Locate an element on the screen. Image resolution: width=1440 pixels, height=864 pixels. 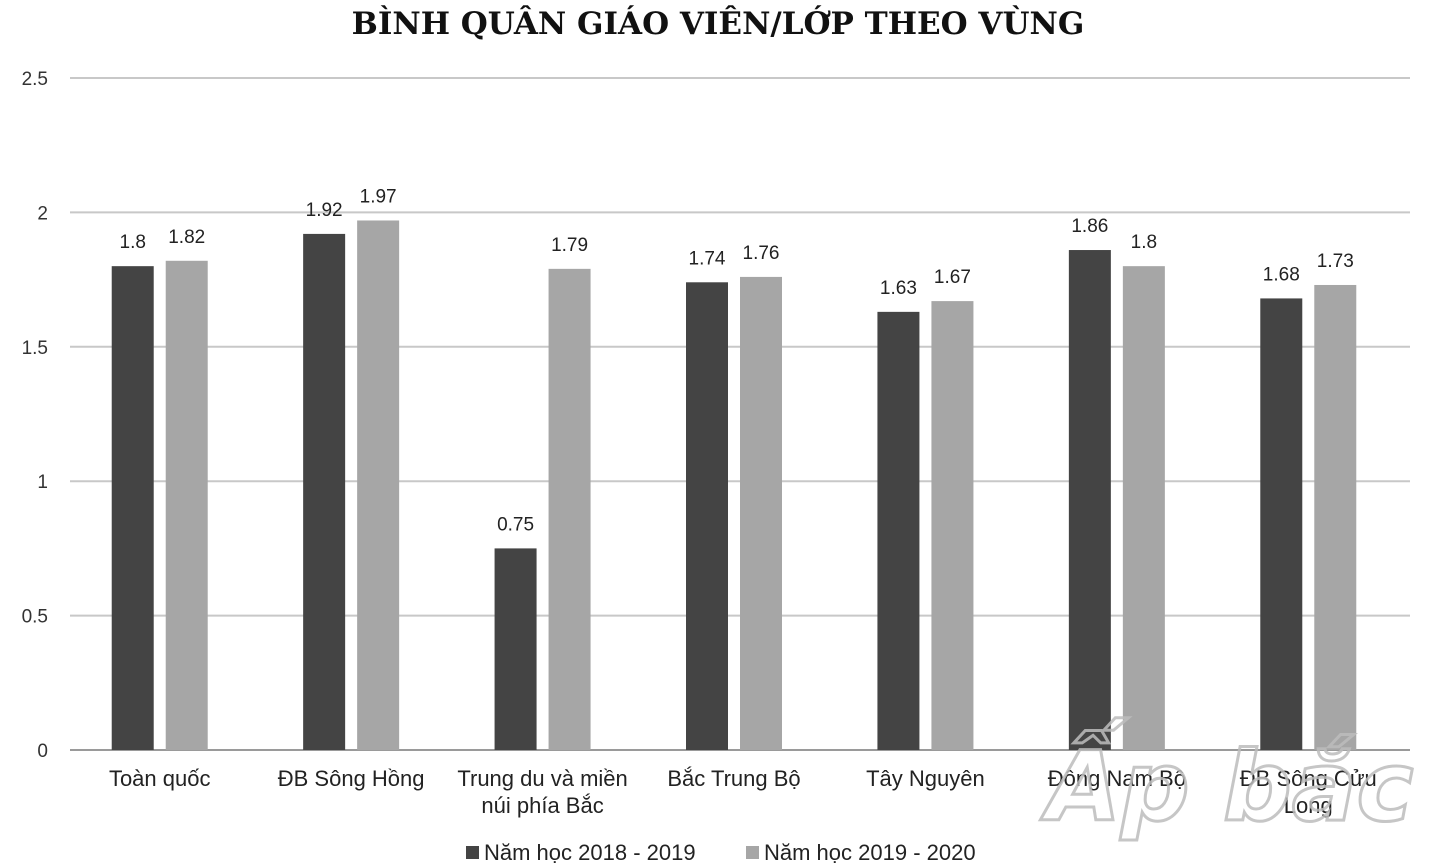
category-label: Long is located at coordinates (1308, 805).